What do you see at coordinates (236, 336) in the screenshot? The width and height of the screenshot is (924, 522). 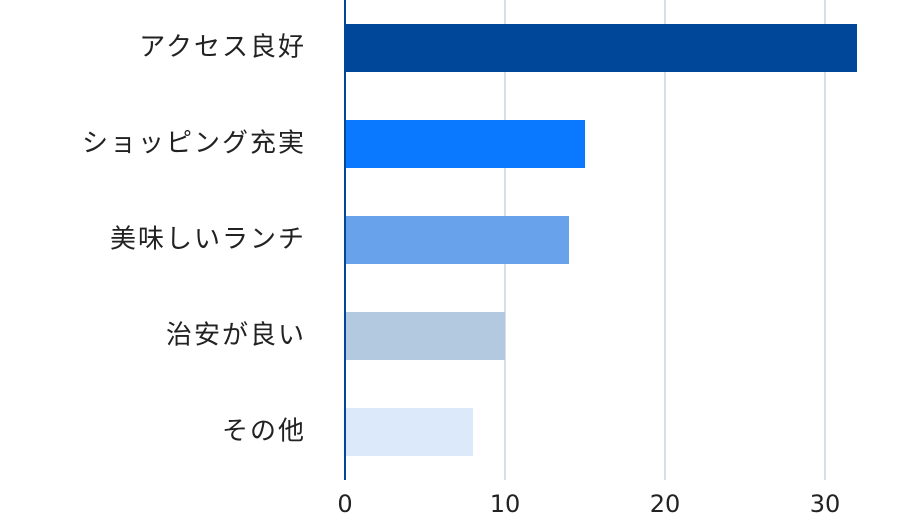 I see `y-tick-label: 治安が良い` at bounding box center [236, 336].